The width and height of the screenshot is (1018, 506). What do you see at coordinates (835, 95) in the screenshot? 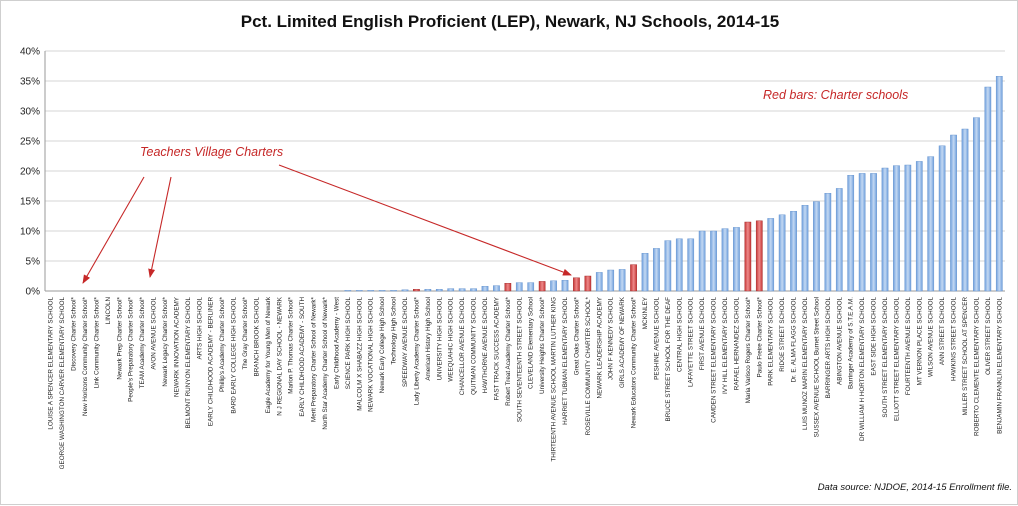
I see `charter-note: Red bars: Charter schools` at bounding box center [835, 95].